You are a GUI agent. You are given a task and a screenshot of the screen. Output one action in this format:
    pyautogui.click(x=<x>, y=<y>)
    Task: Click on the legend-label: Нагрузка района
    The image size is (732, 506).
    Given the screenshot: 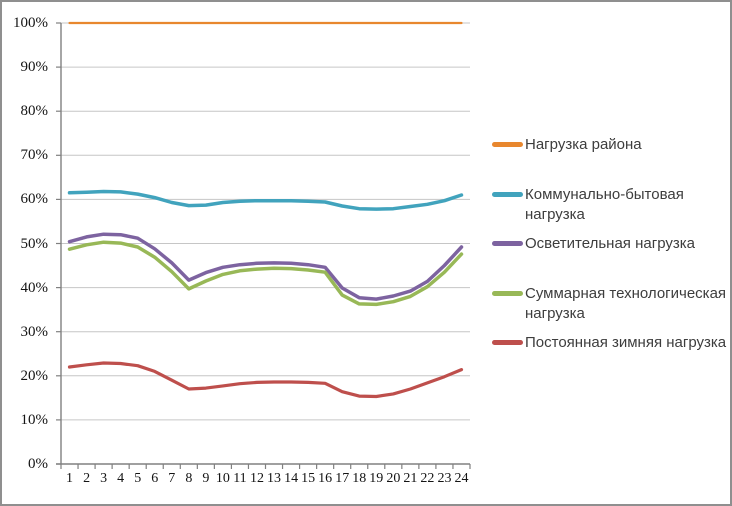 What is the action you would take?
    pyautogui.click(x=627, y=145)
    